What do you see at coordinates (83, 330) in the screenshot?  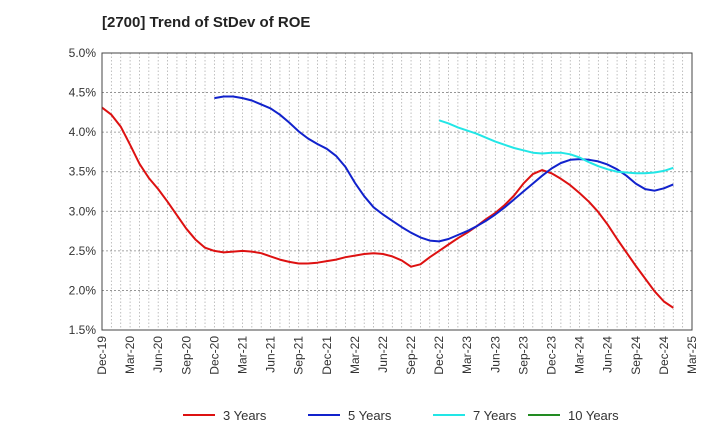 I see `y-tick-label: 1.5%` at bounding box center [83, 330].